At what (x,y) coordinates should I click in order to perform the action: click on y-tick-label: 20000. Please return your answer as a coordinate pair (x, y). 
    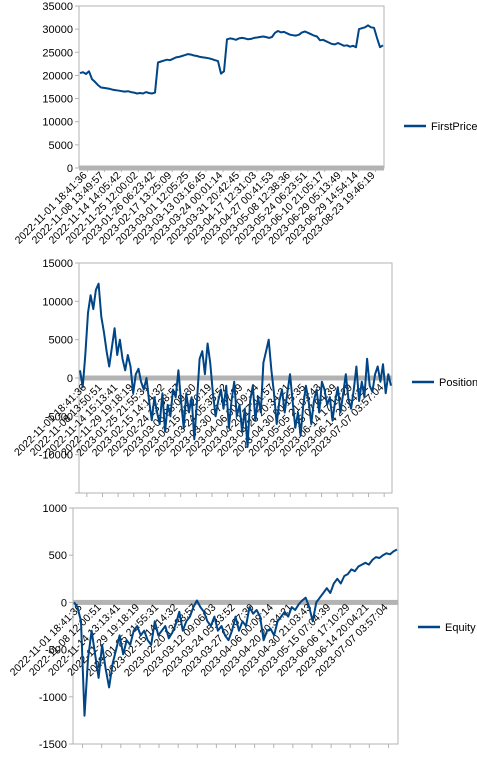
    Looking at the image, I should click on (57, 76).